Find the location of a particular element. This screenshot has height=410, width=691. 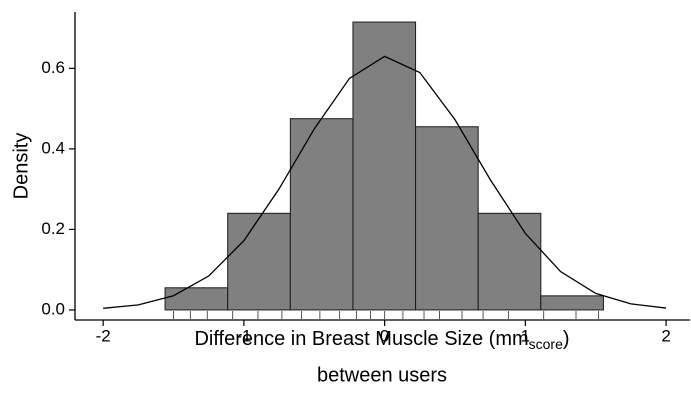

y-tick-label: 0.4 is located at coordinates (53, 147).